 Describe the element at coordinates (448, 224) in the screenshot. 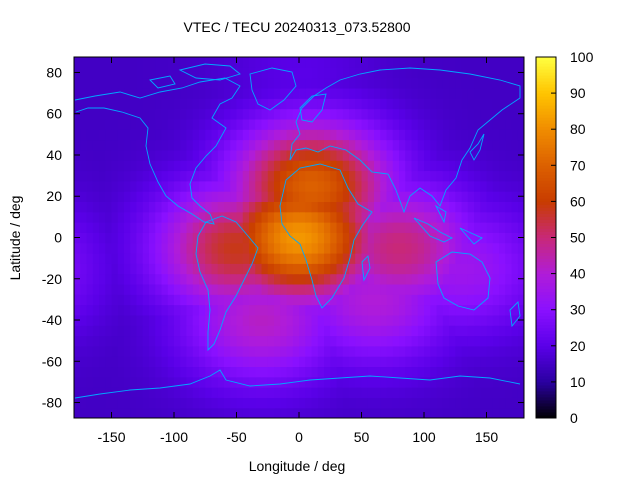

I see `coast-indonesia` at that location.